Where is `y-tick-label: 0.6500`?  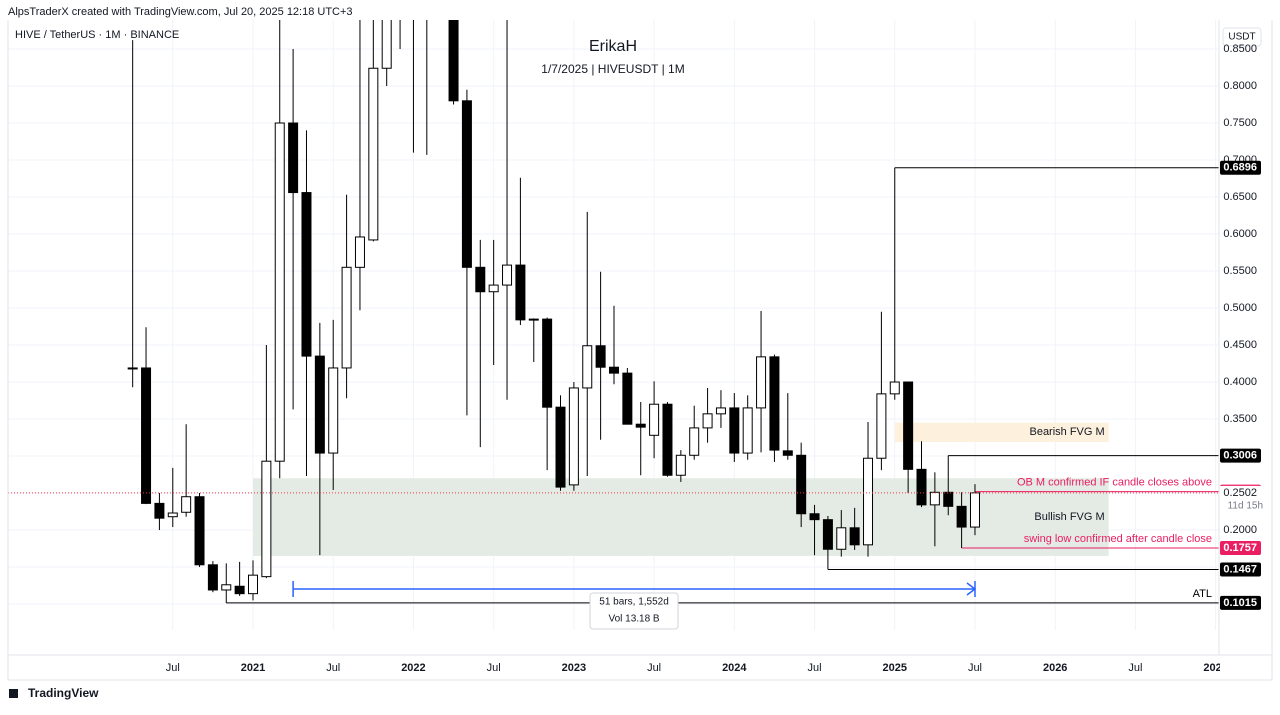
y-tick-label: 0.6500 is located at coordinates (1240, 197).